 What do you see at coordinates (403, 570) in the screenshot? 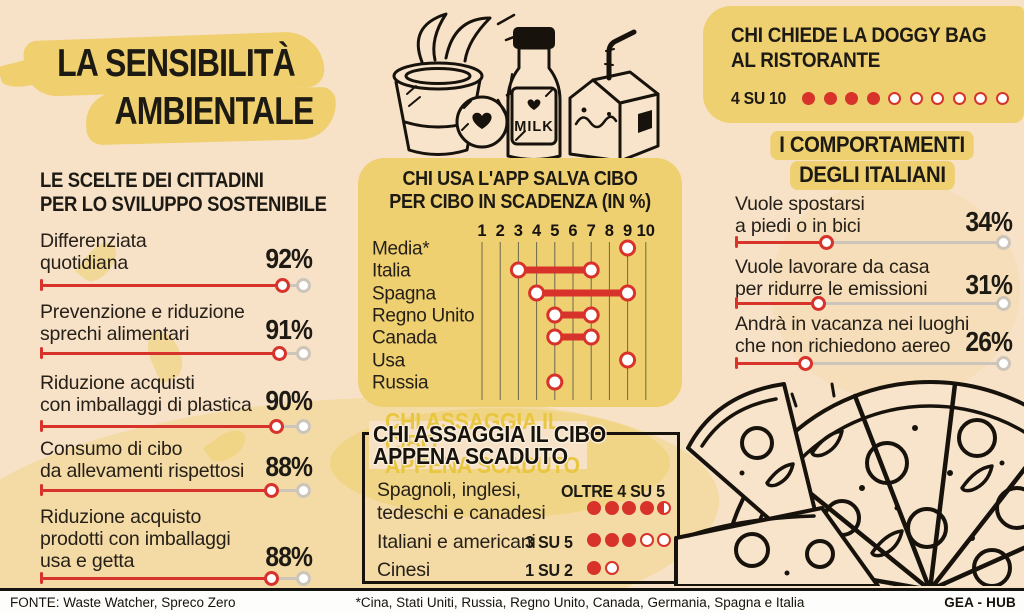
I see `expired-row-label-line: Cinesi` at bounding box center [403, 570].